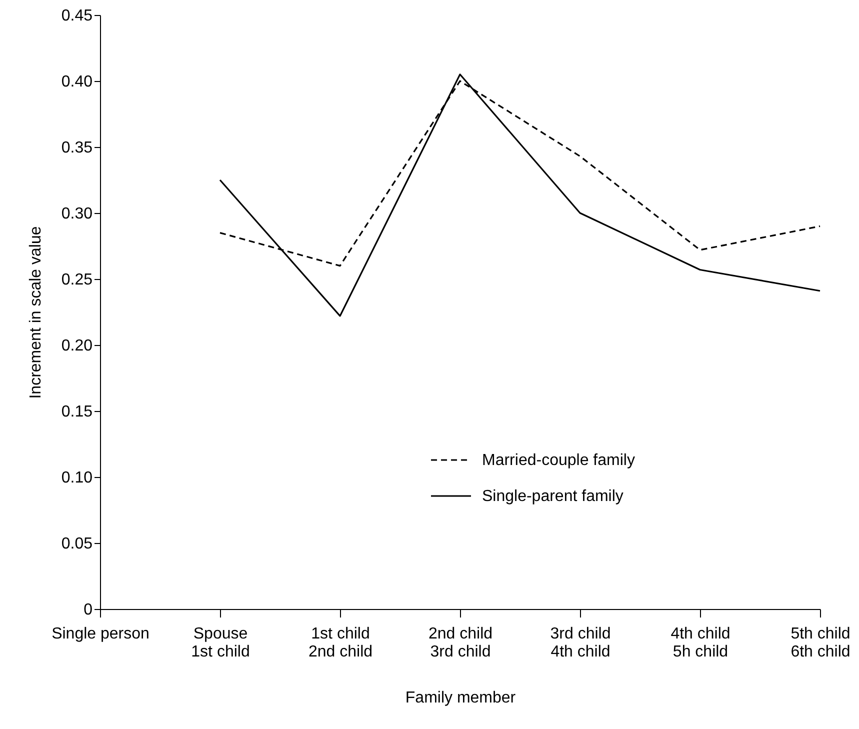 The height and width of the screenshot is (729, 859). I want to click on x-tick-label: Single person, so click(101, 634).